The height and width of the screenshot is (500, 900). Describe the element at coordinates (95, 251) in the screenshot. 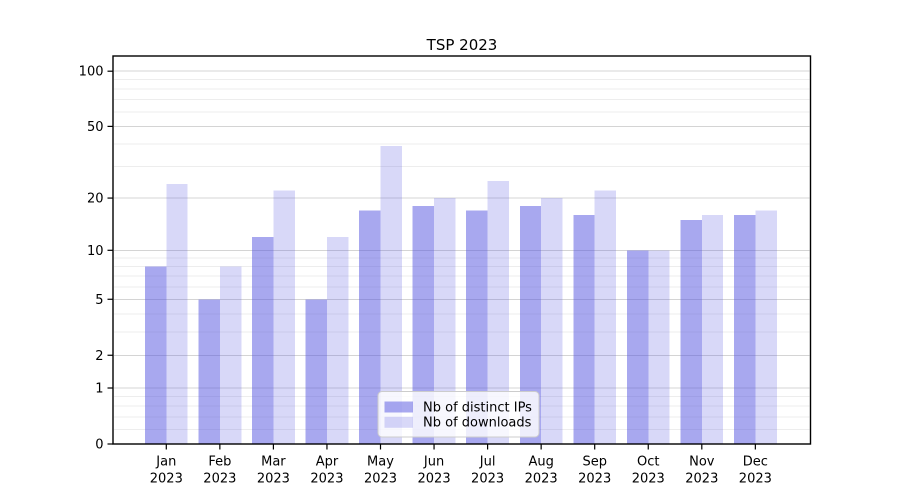

I see `y-tick-label: 10` at that location.